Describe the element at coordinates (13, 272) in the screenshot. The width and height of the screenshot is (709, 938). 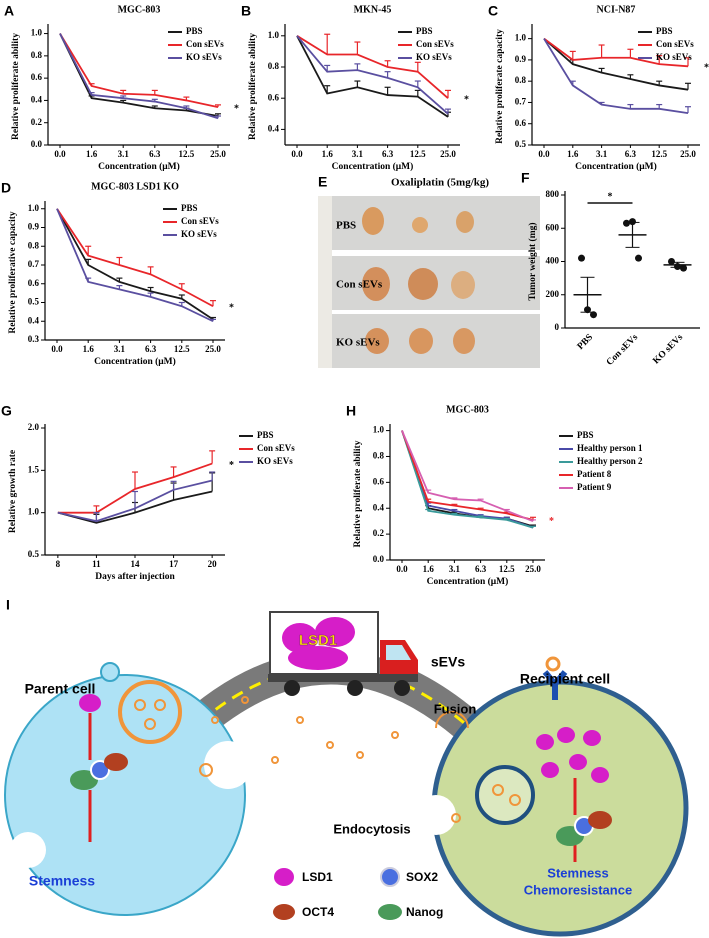
I see `y-axis-label: Relative proliferative capacity` at that location.